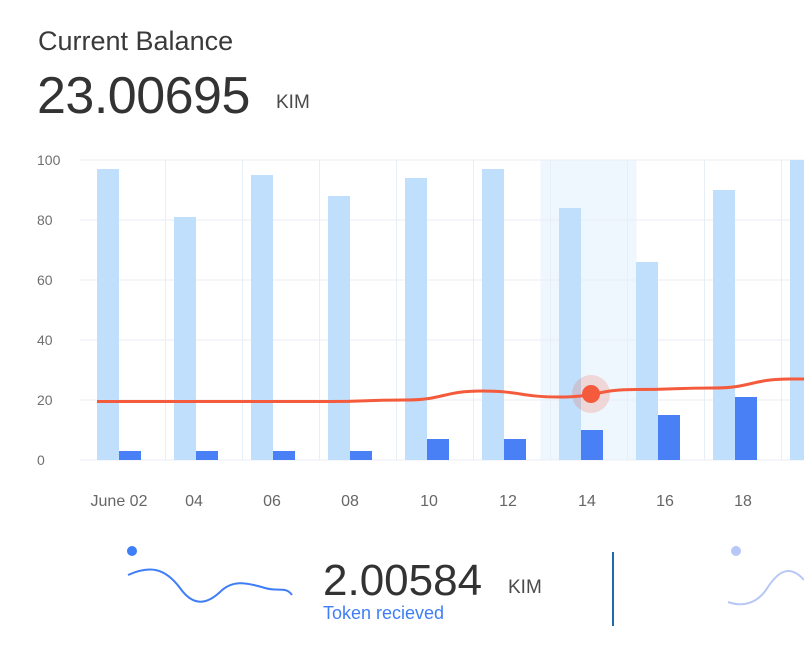 This screenshot has height=655, width=804. I want to click on highlight-point, so click(591, 394).